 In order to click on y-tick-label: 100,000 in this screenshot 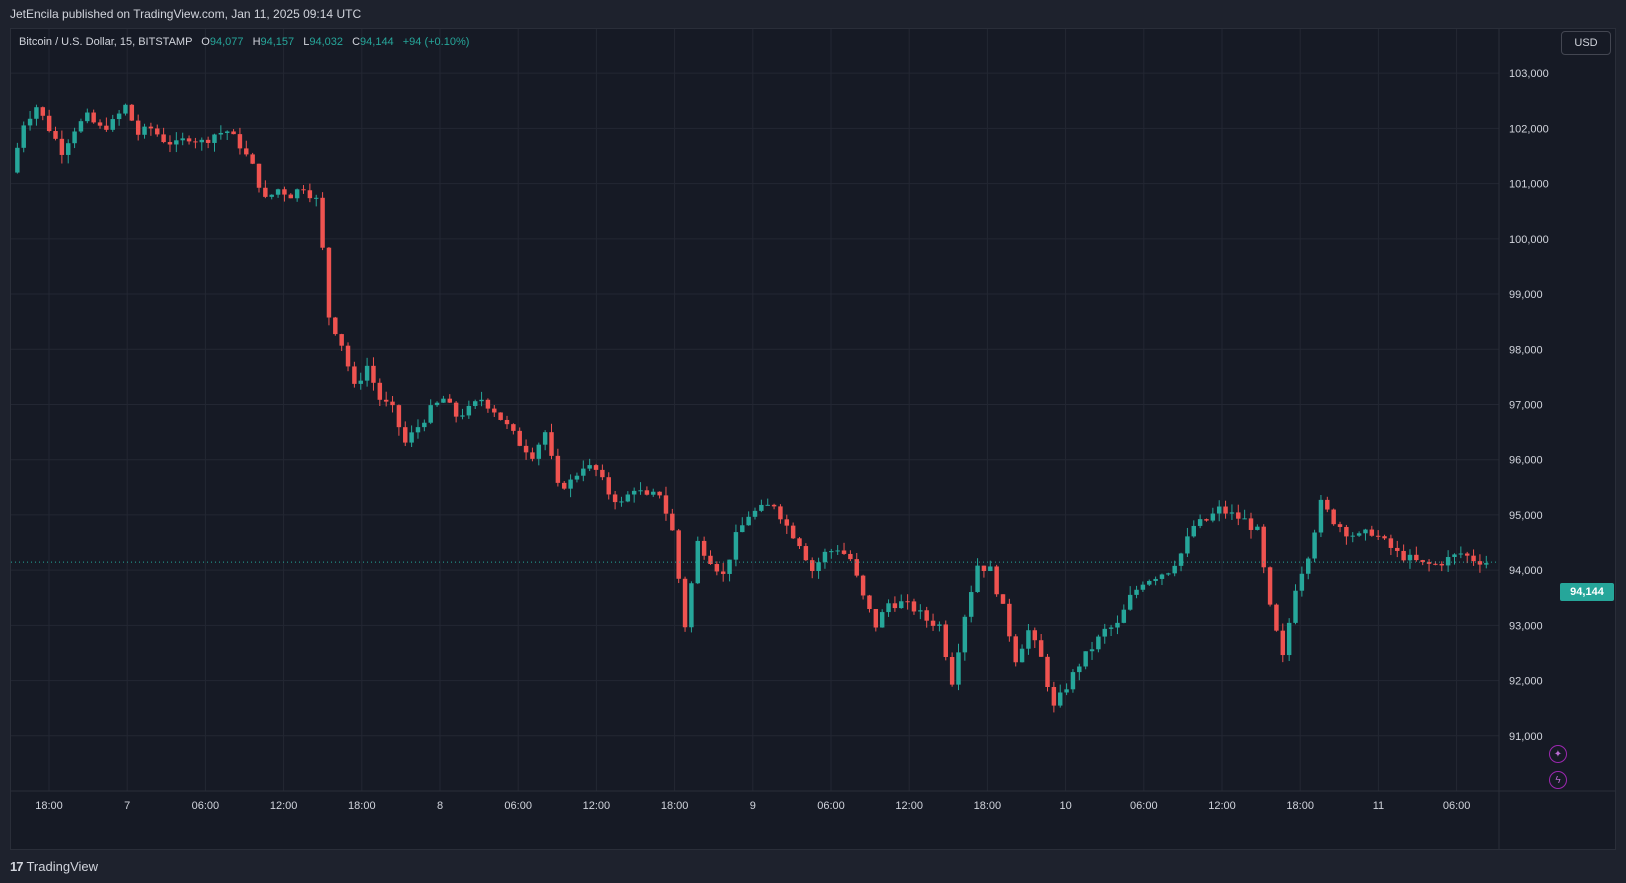, I will do `click(1529, 240)`.